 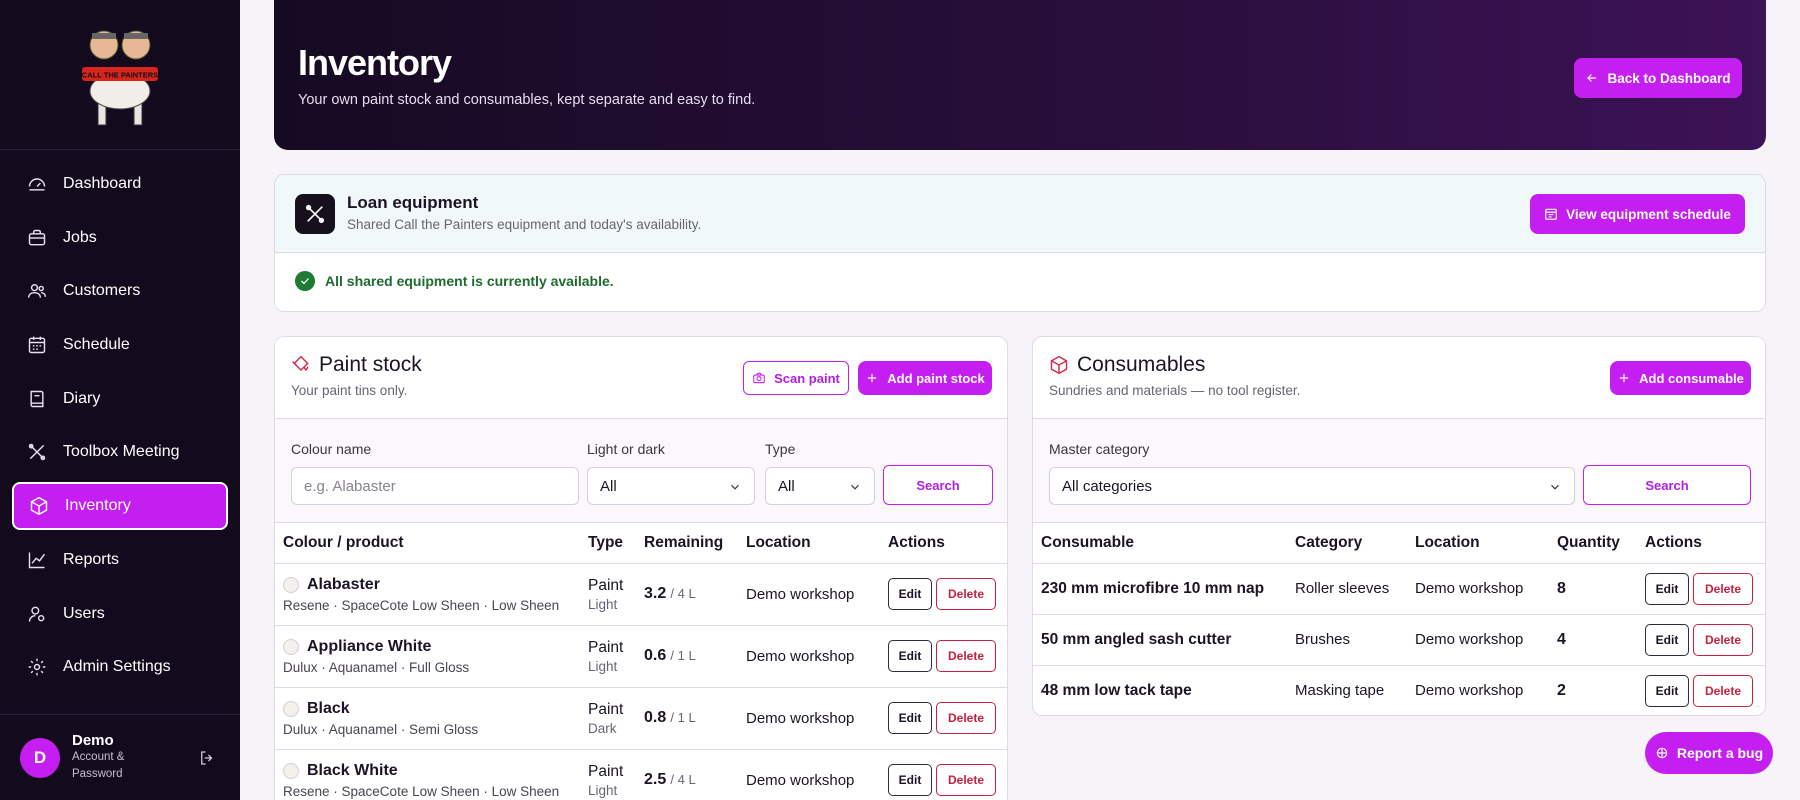 I want to click on page-title: Inventory, so click(x=375, y=62).